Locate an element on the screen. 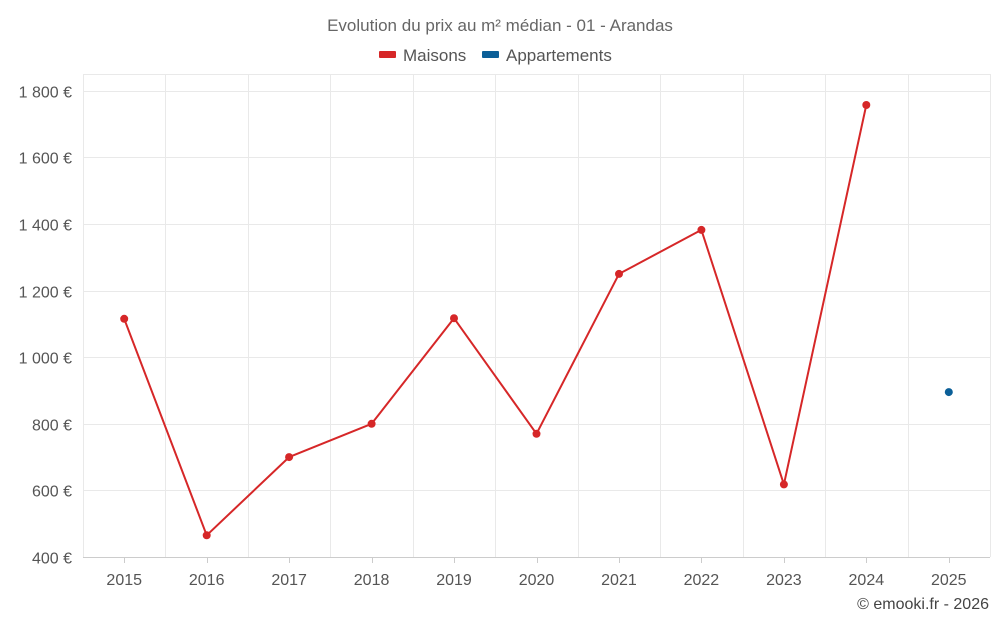 Image resolution: width=1000 pixels, height=625 pixels. credit-text: © emooki.fr - 2026 is located at coordinates (923, 604).